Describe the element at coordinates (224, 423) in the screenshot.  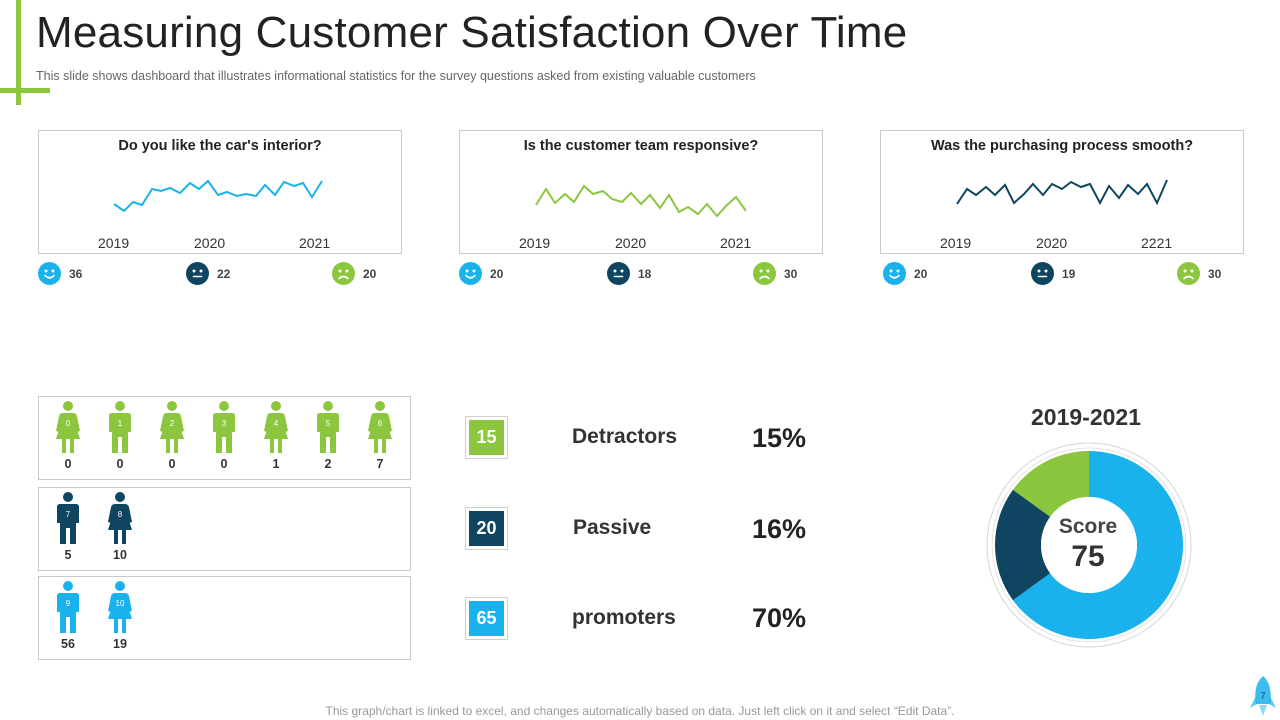
I see `person-index: 3` at that location.